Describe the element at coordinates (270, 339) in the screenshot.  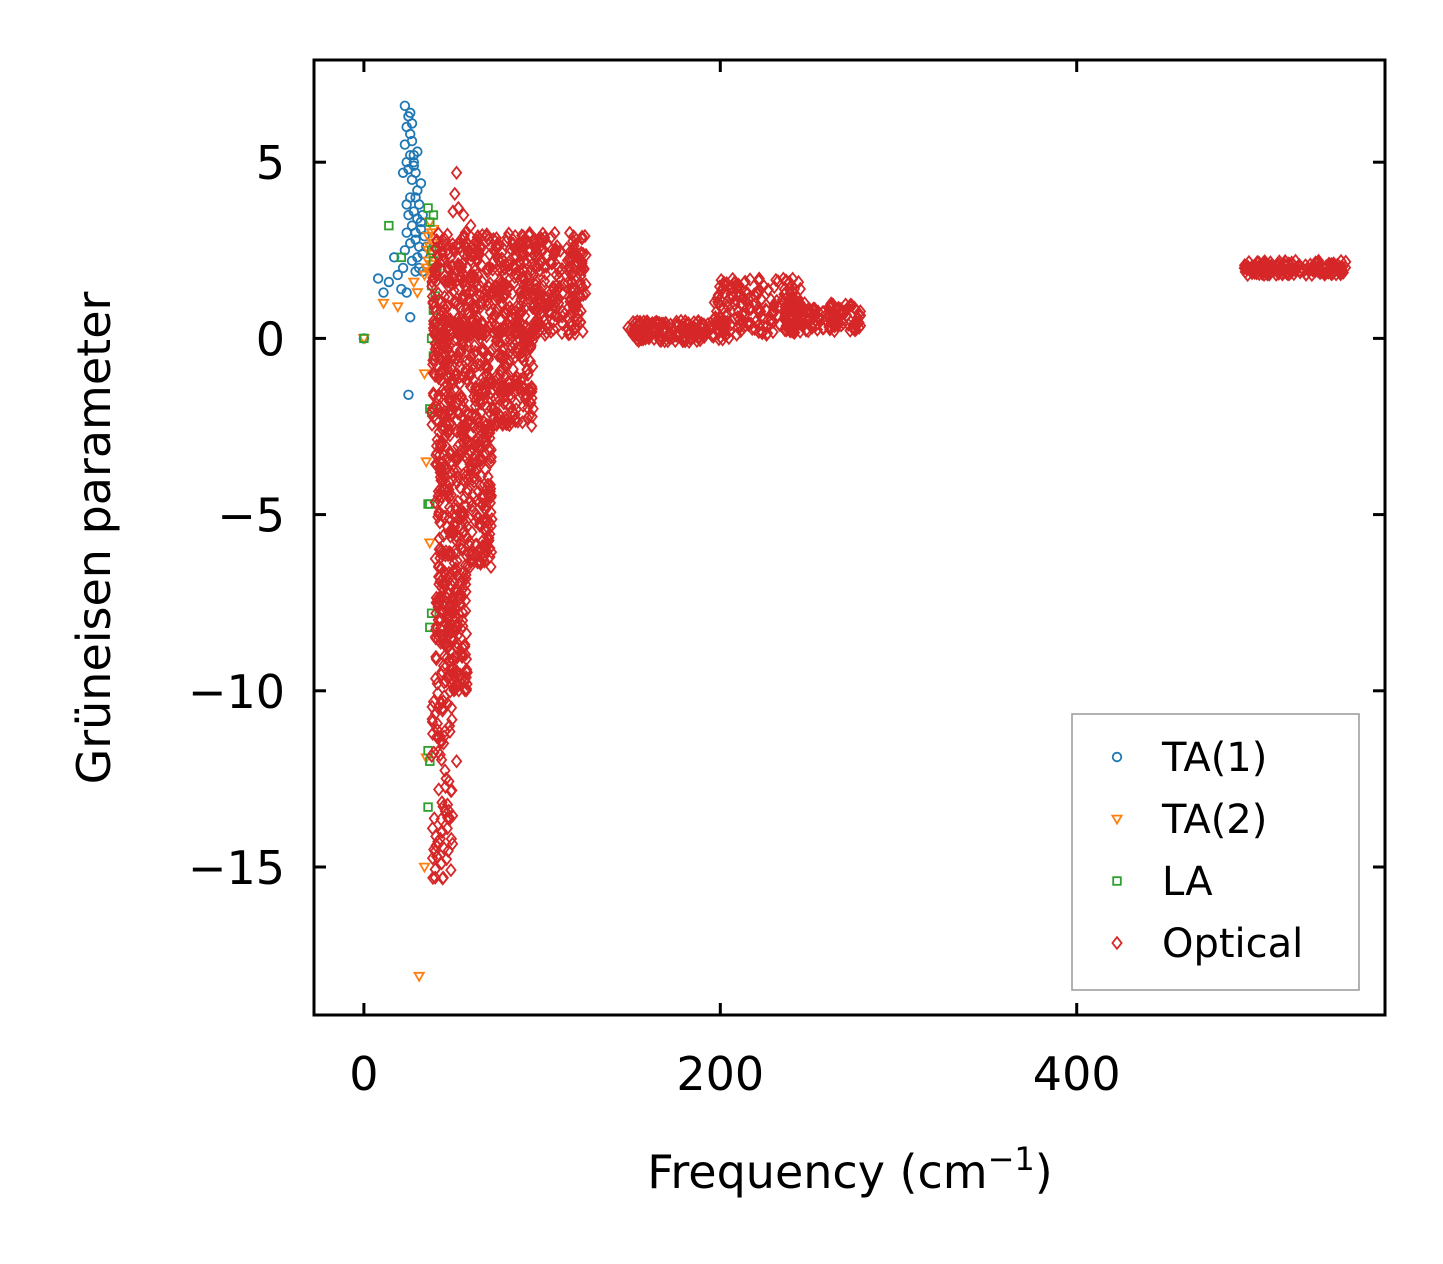
I see `y-tick-label: 0` at that location.